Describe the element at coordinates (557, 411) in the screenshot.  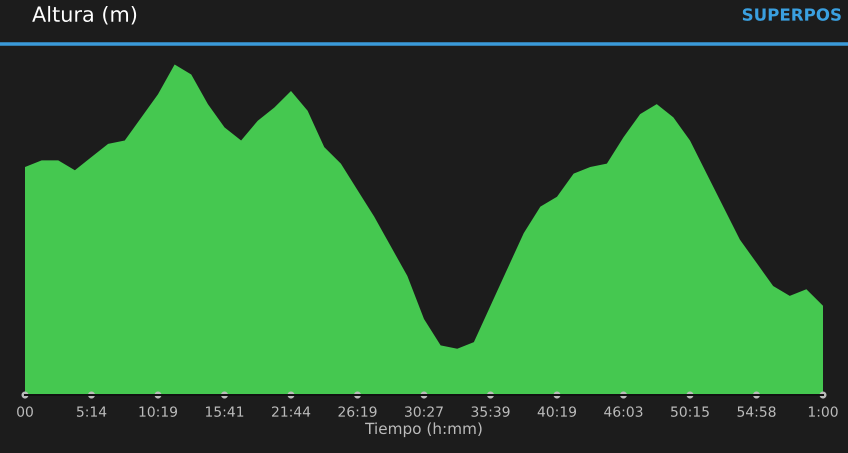
I see `x-tick-label: 40:19` at that location.